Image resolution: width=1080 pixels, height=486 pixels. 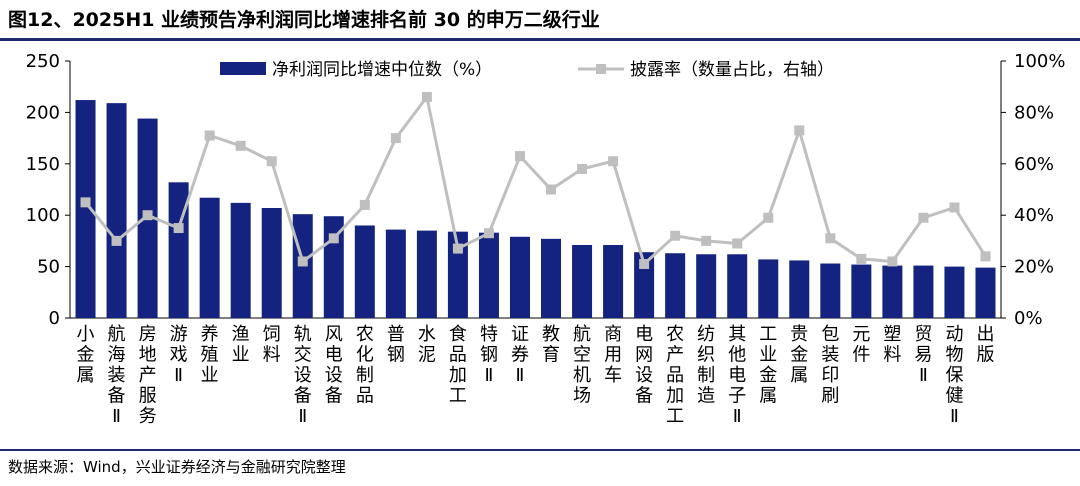 What do you see at coordinates (177, 467) in the screenshot?
I see `figure-source: 数据来源：Wind，兴业证券经济与金融研究院整理` at bounding box center [177, 467].